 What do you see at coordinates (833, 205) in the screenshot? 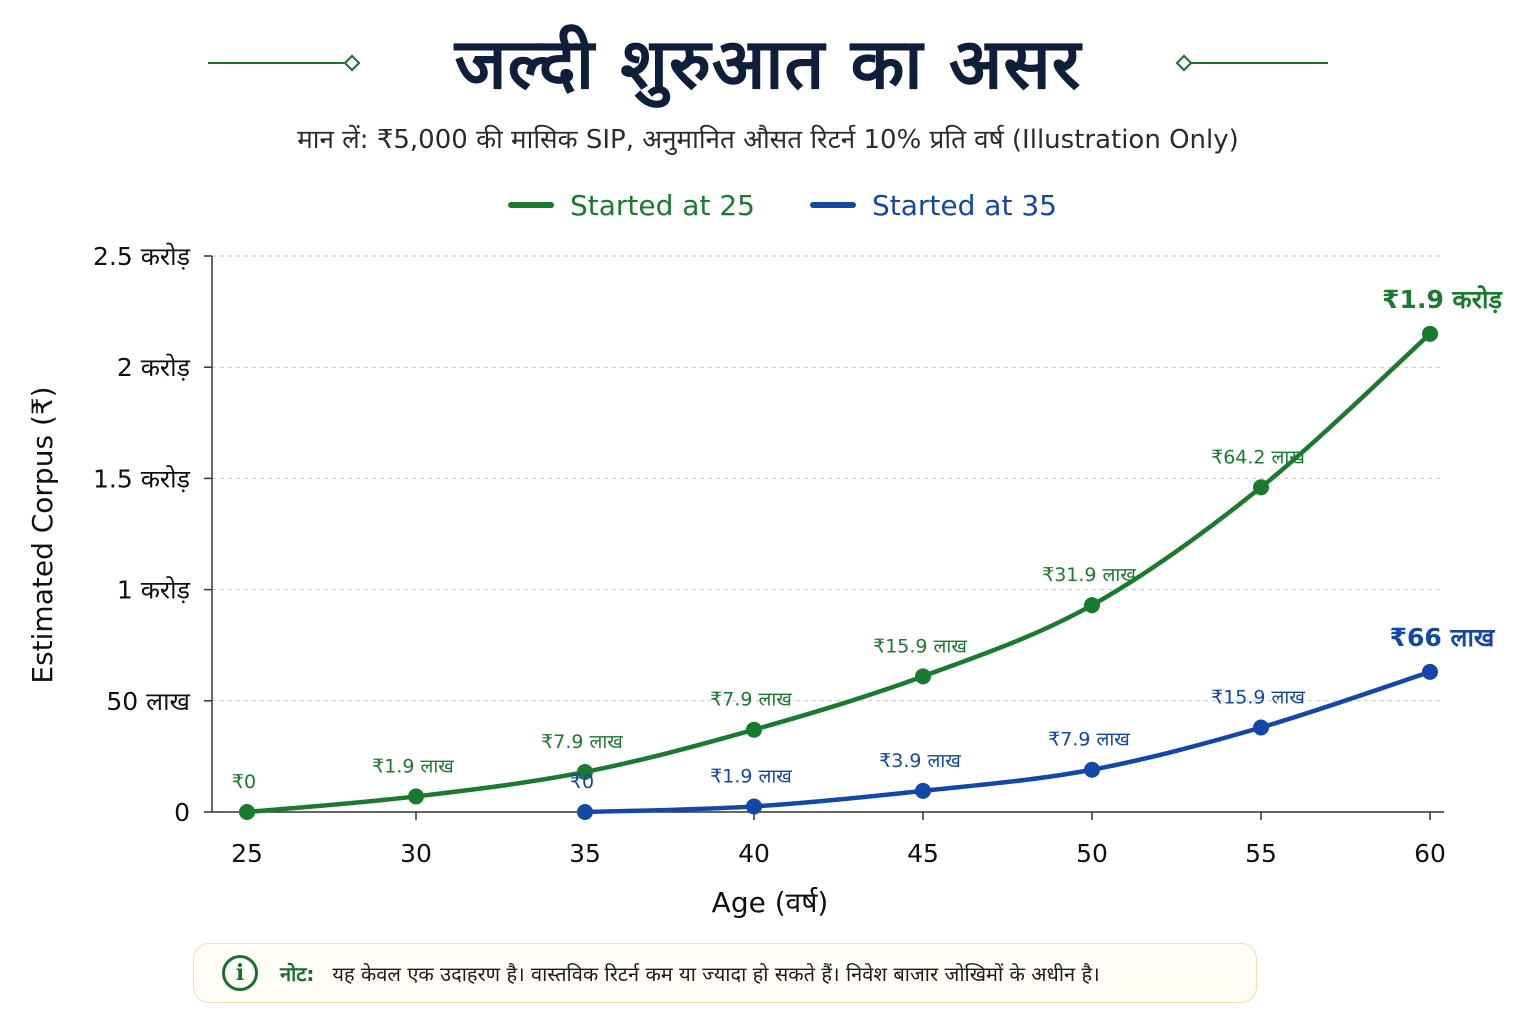
I see `legend-swatch-blue` at bounding box center [833, 205].